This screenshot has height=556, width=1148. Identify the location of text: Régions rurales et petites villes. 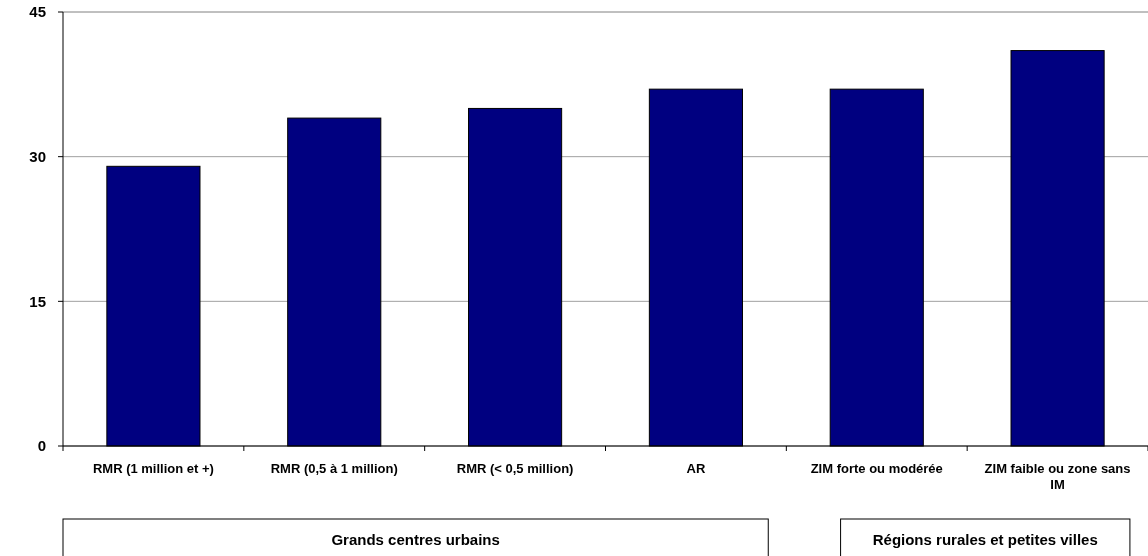
(985, 539).